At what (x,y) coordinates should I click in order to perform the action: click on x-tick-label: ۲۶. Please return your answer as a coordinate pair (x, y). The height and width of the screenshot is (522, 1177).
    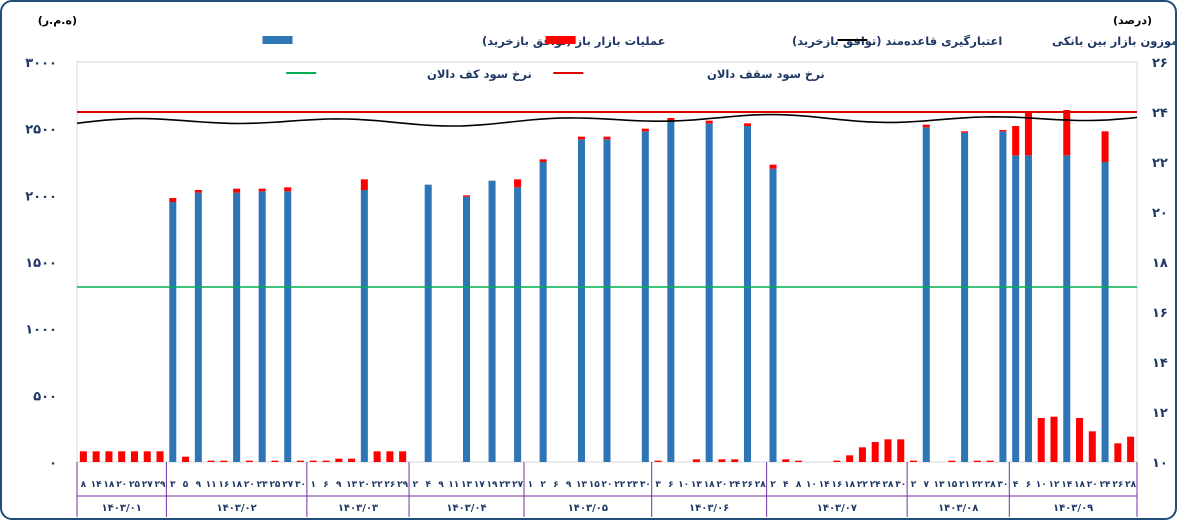
    Looking at the image, I should click on (747, 485).